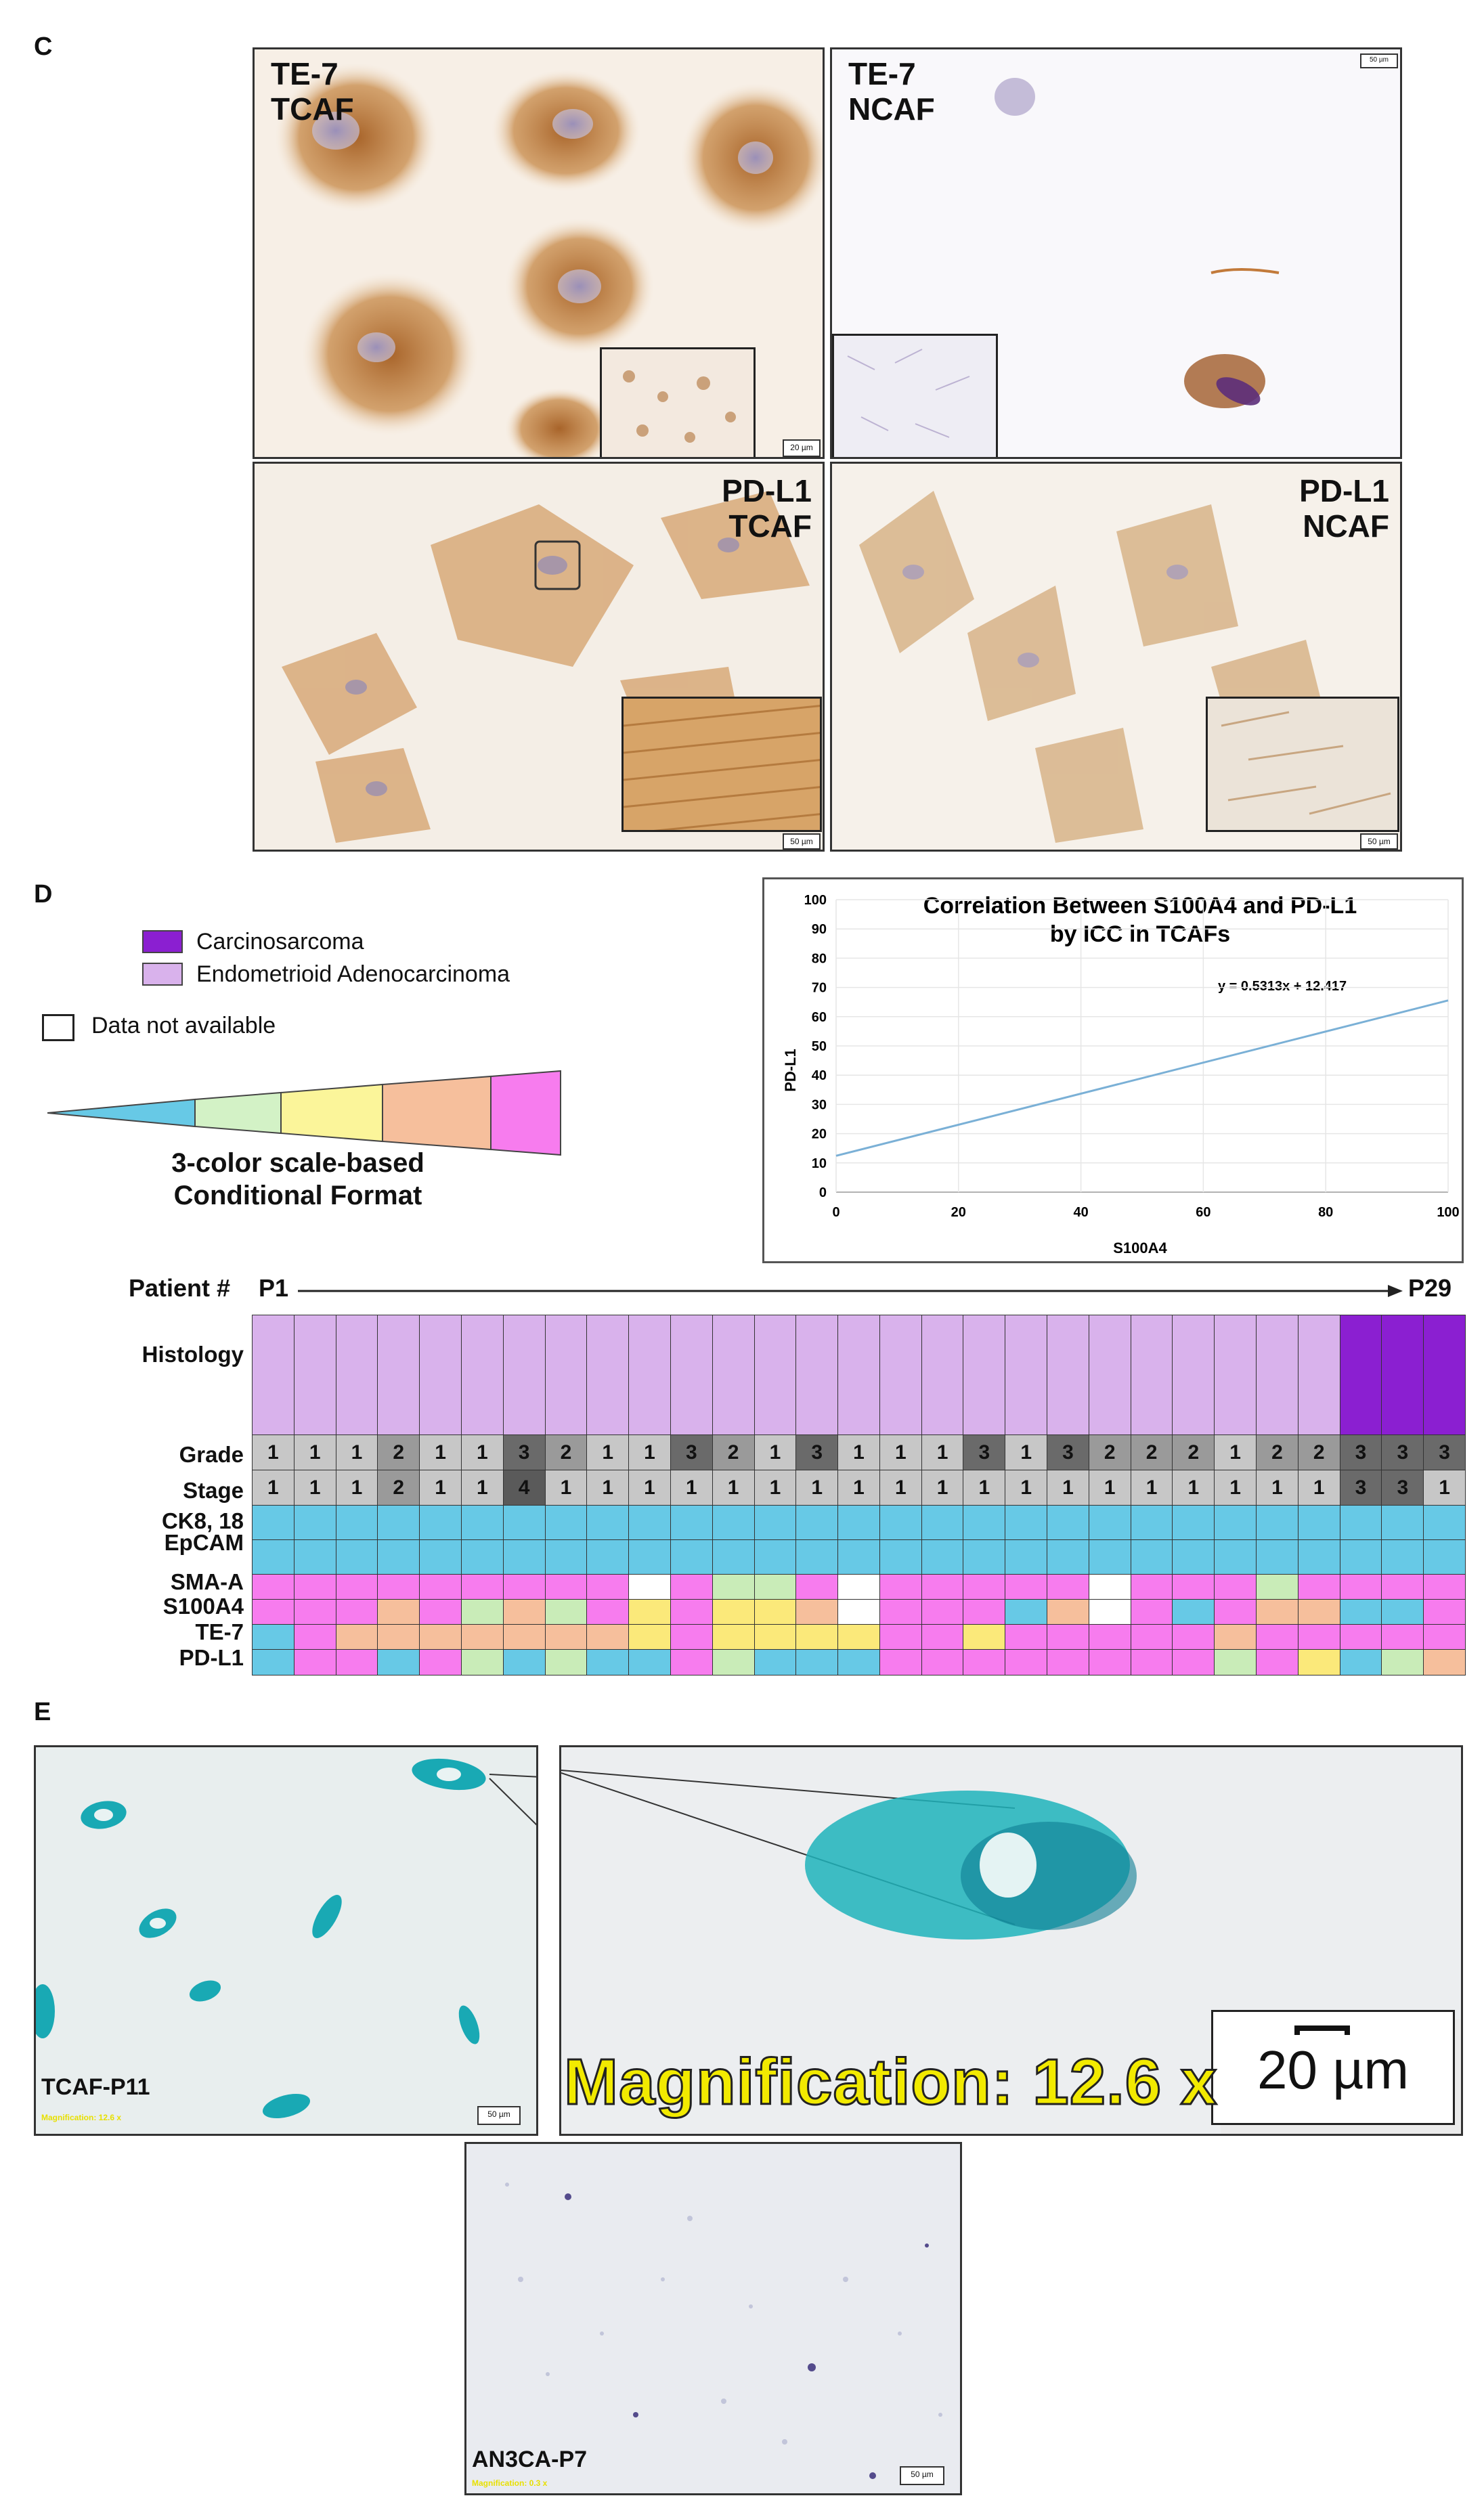  I want to click on y-tick-label: 60, so click(819, 1017).